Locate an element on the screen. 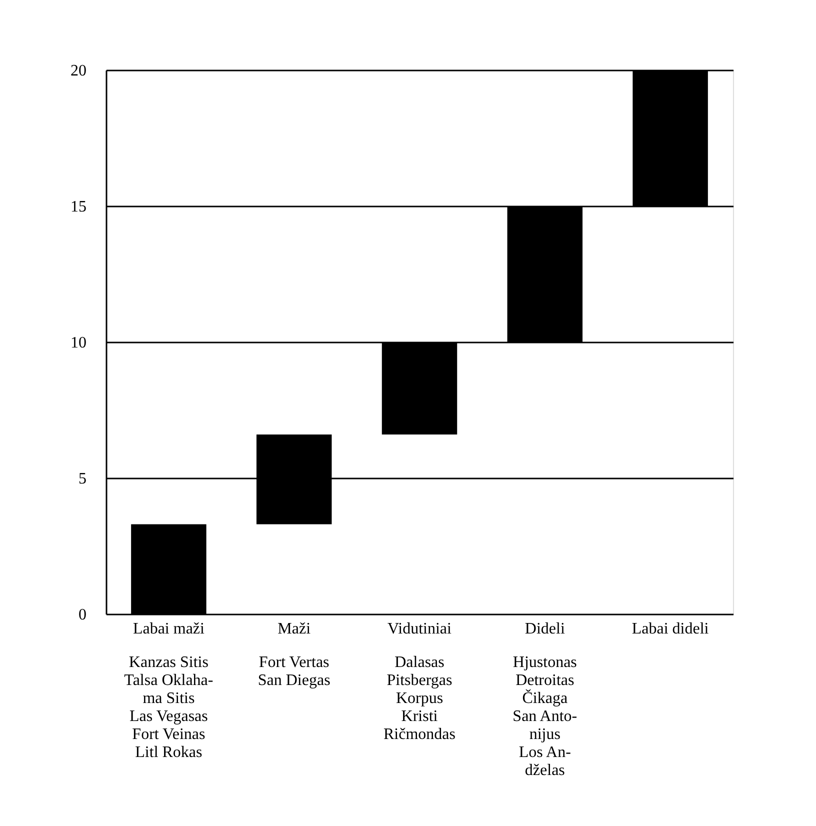  x-tick-label: Maži is located at coordinates (295, 629).